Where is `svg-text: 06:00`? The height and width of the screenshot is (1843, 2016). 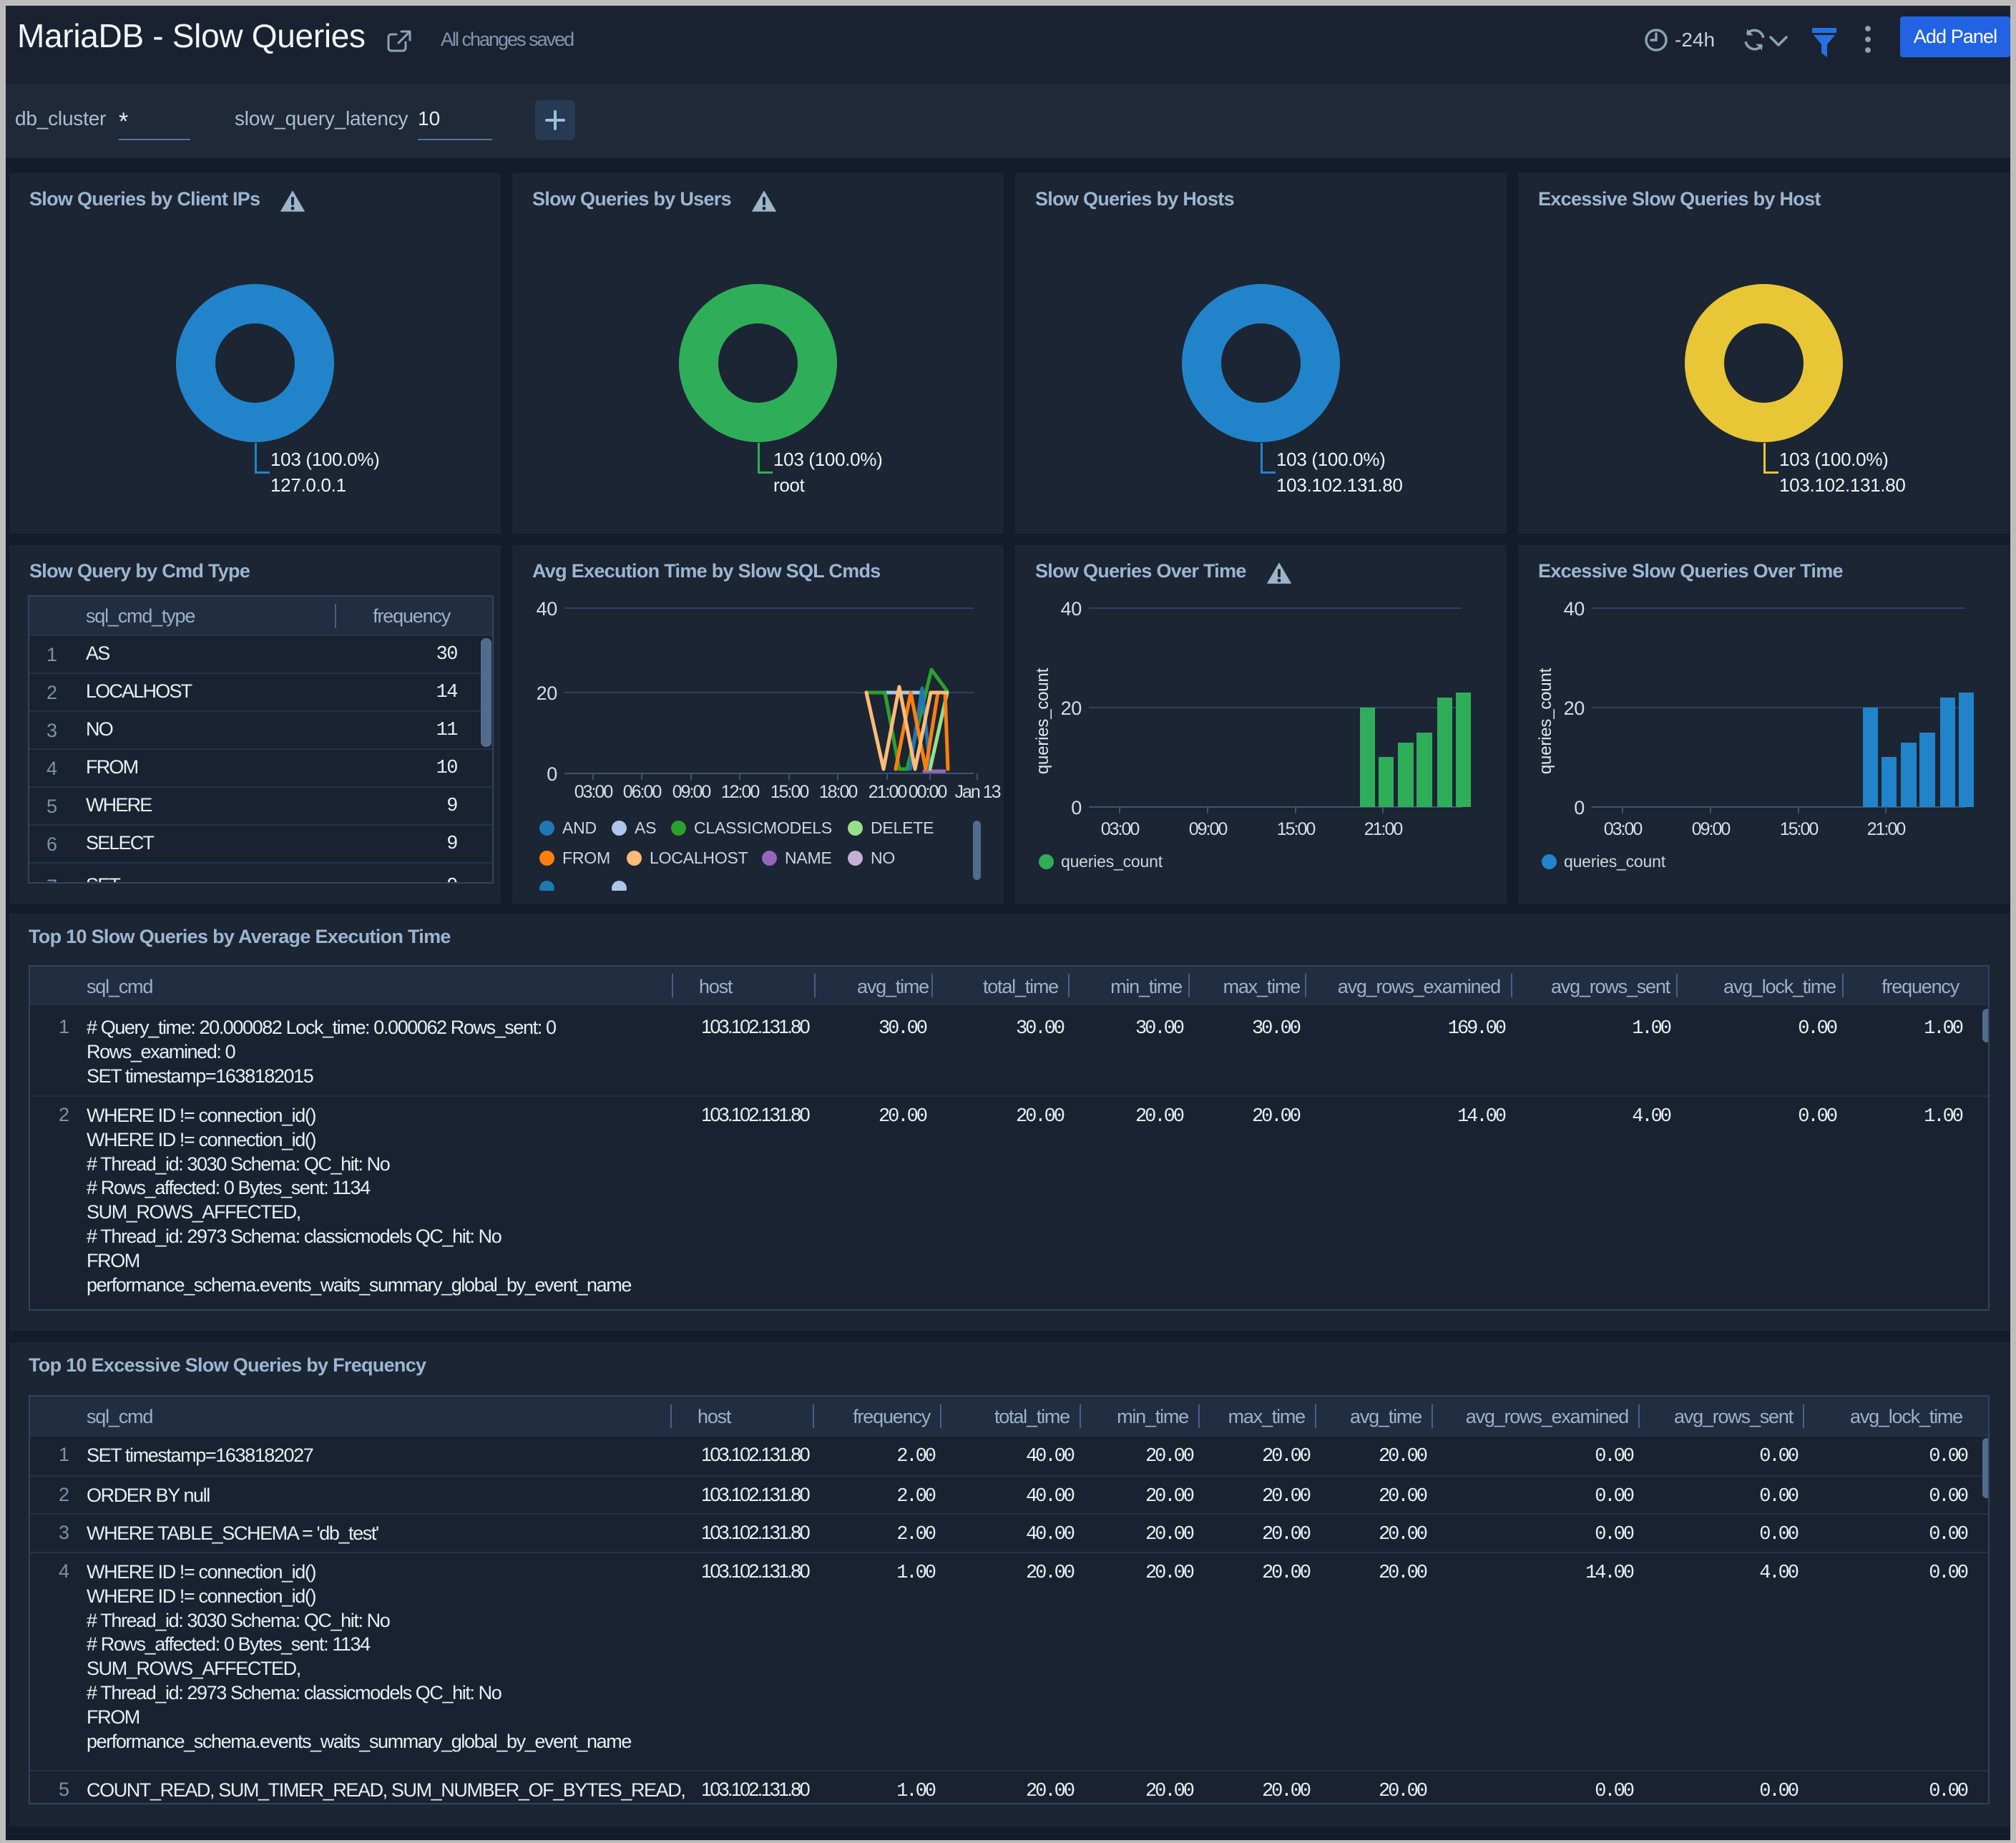
svg-text: 06:00 is located at coordinates (642, 792).